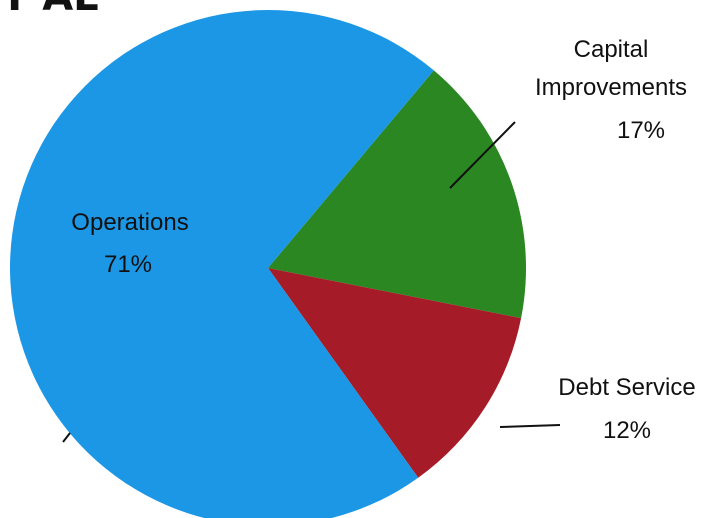  Describe the element at coordinates (50, 10) in the screenshot. I see `chart-title-fragment: T AL` at that location.